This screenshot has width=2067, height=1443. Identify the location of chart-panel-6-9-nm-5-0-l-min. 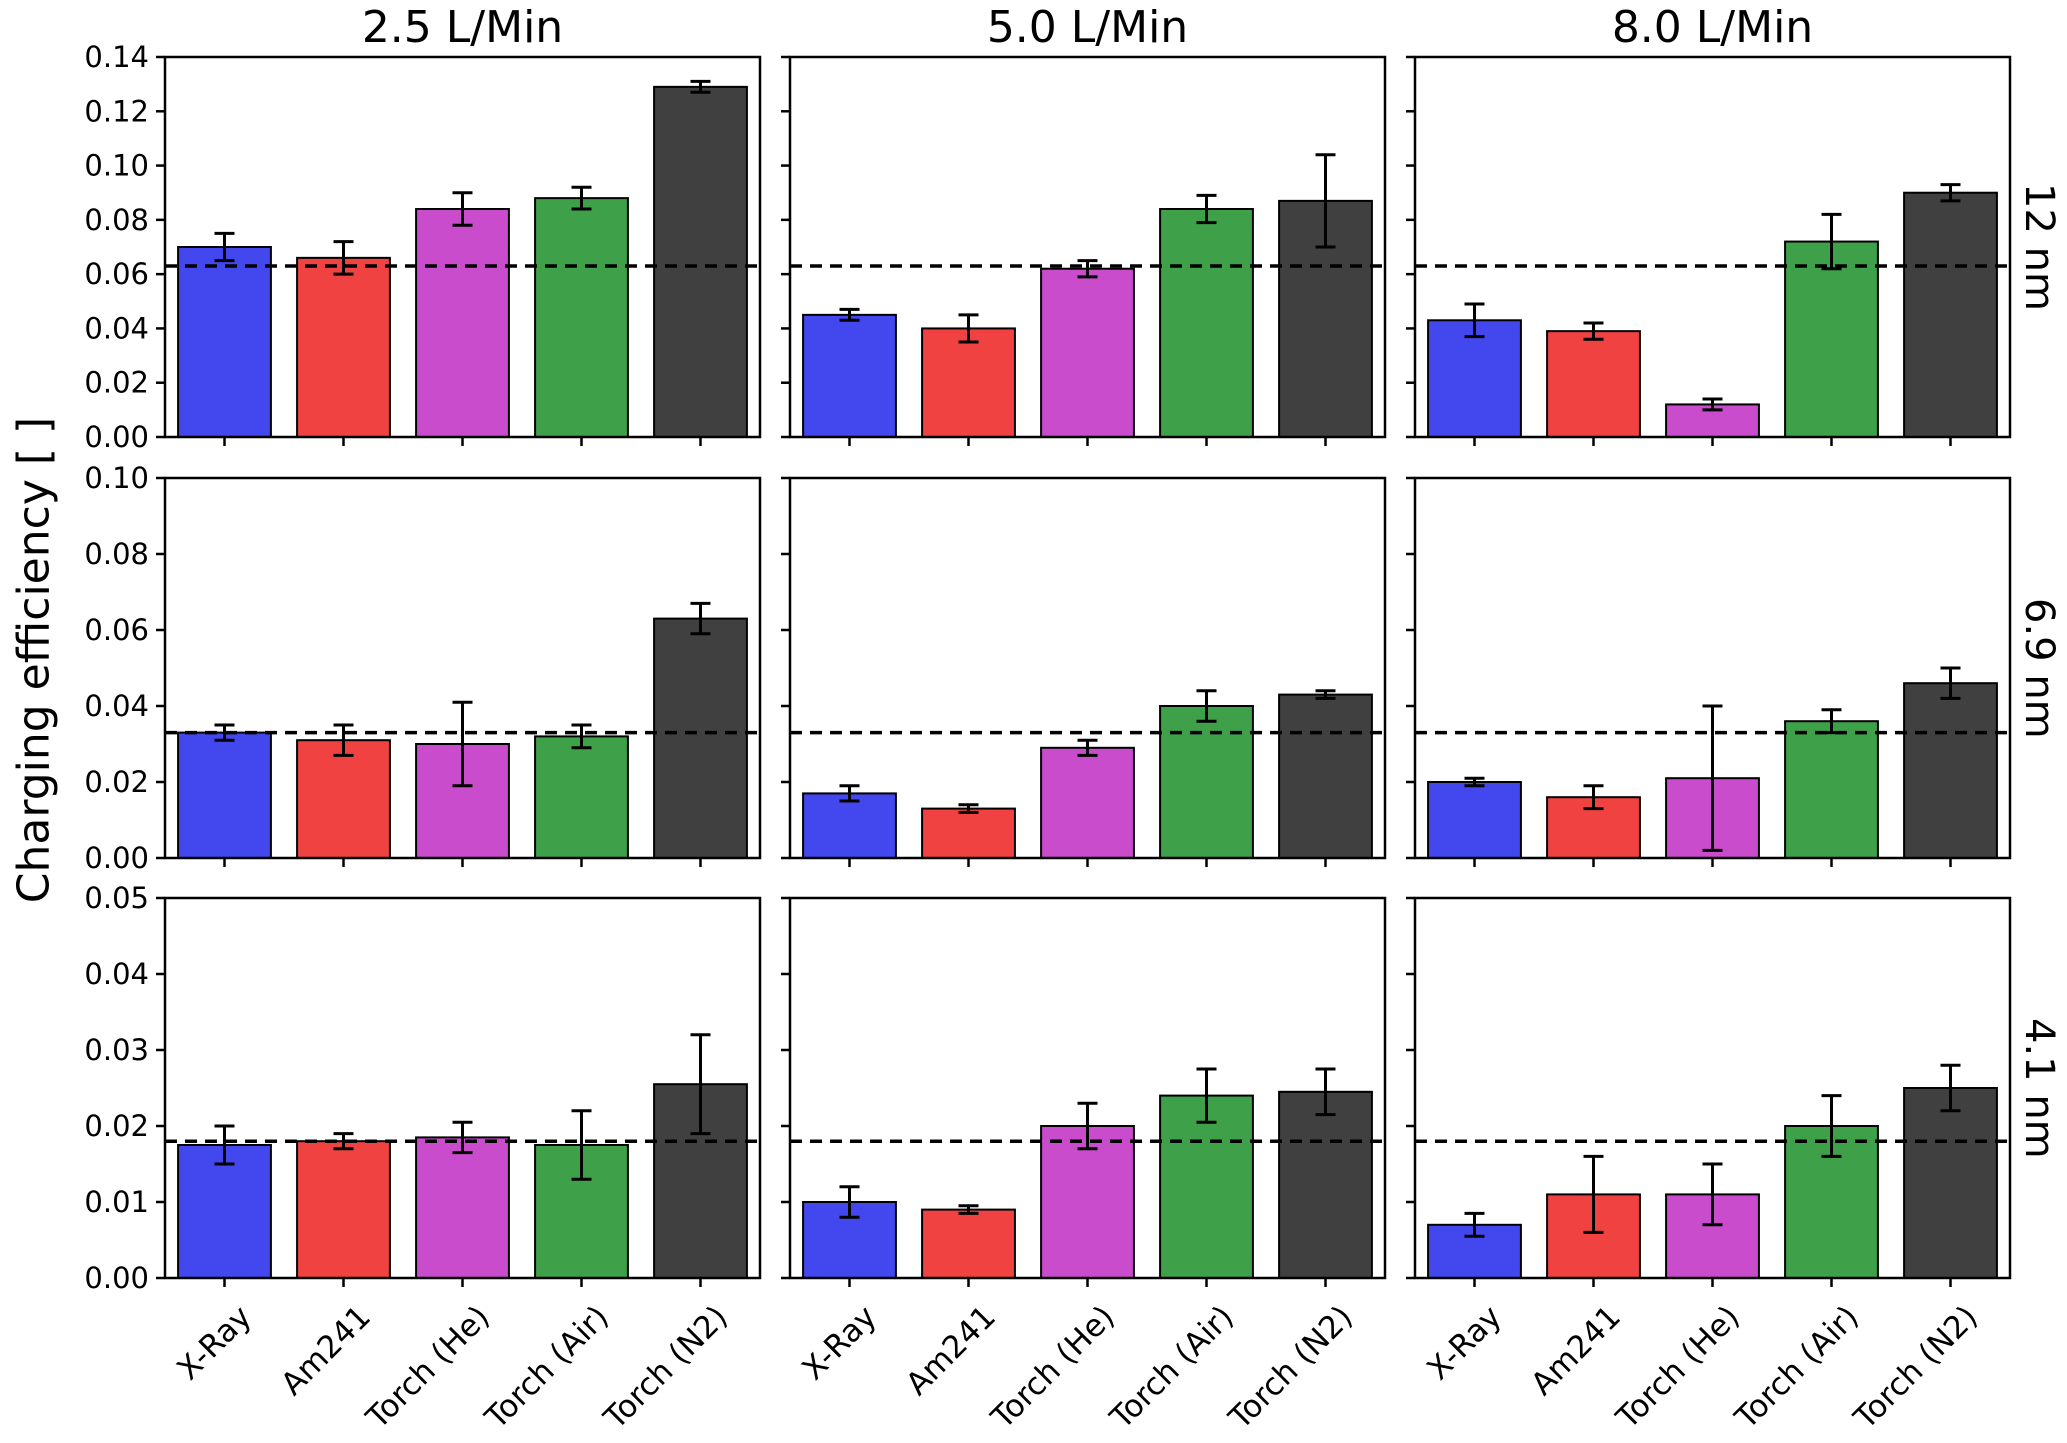
(1084, 671).